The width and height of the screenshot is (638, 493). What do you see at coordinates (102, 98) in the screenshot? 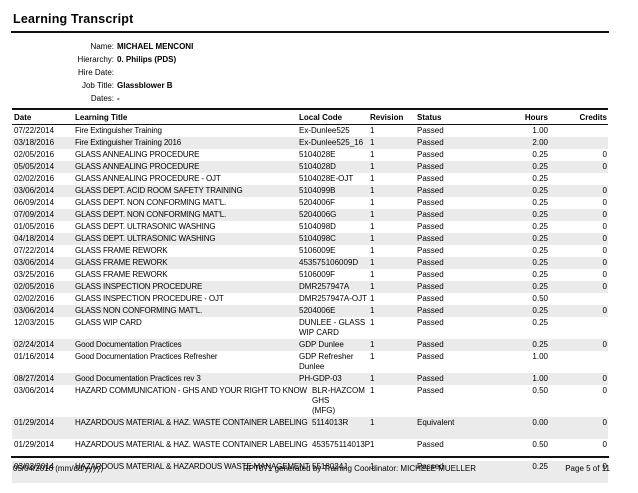
I see `meta-row-dates: Dates: -` at bounding box center [102, 98].